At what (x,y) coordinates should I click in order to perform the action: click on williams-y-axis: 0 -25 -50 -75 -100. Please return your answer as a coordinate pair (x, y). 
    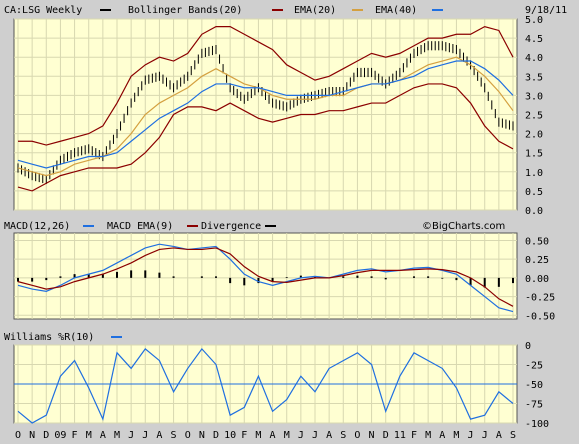
    Looking at the image, I should click on (537, 385).